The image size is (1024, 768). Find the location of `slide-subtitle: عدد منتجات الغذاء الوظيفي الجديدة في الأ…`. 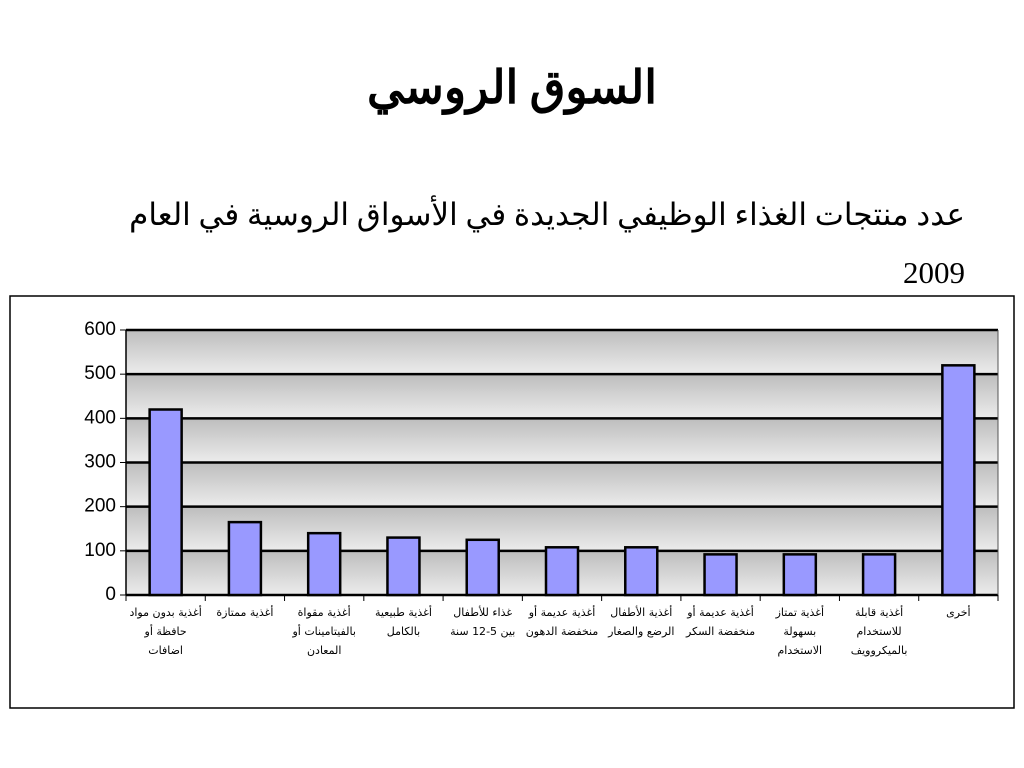

slide-subtitle: عدد منتجات الغذاء الوظيفي الجديدة في الأ… is located at coordinates (547, 243).